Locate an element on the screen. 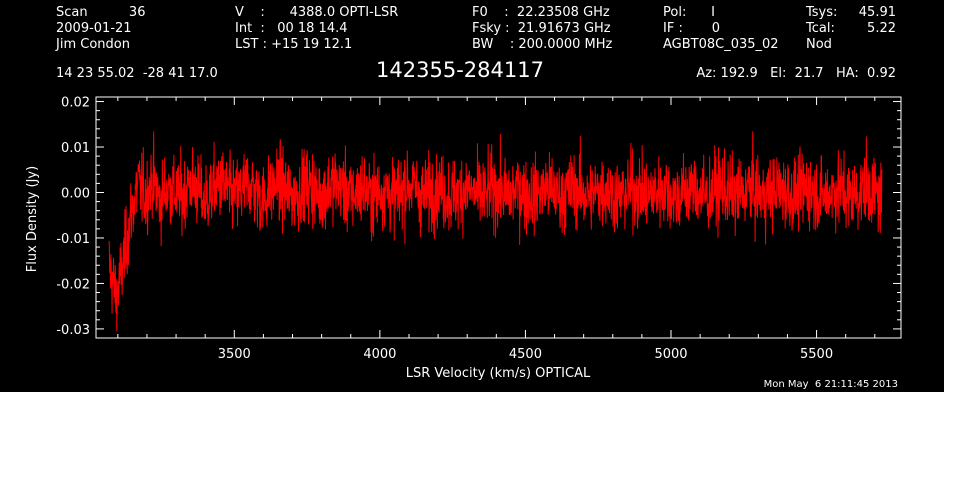 This screenshot has width=962, height=490. header-f0: F0 : 22.23508 GHz is located at coordinates (541, 12).